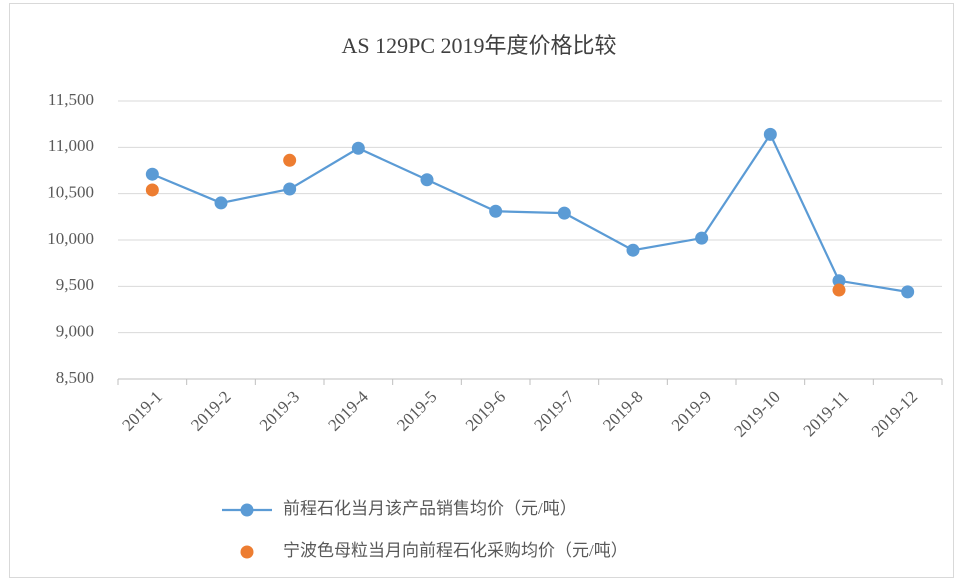 The image size is (958, 581). I want to click on y-tick-label: 9,000, so click(75, 331).